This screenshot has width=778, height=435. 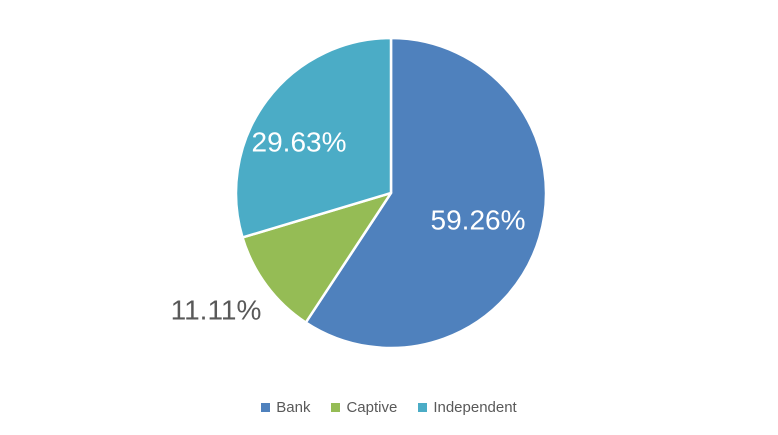 I want to click on legend-swatch-captive, so click(x=336, y=407).